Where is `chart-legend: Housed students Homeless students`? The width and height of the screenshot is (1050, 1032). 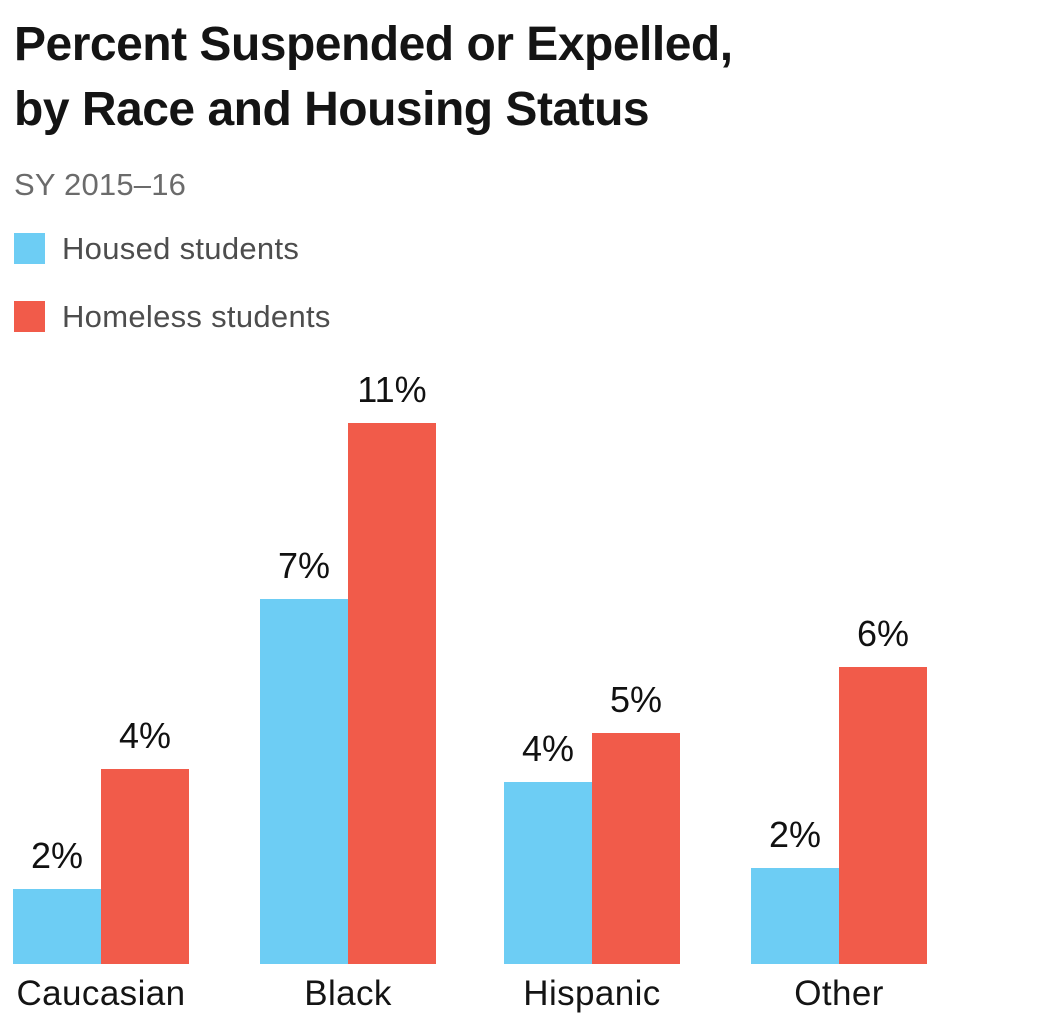 chart-legend: Housed students Homeless students is located at coordinates (524, 283).